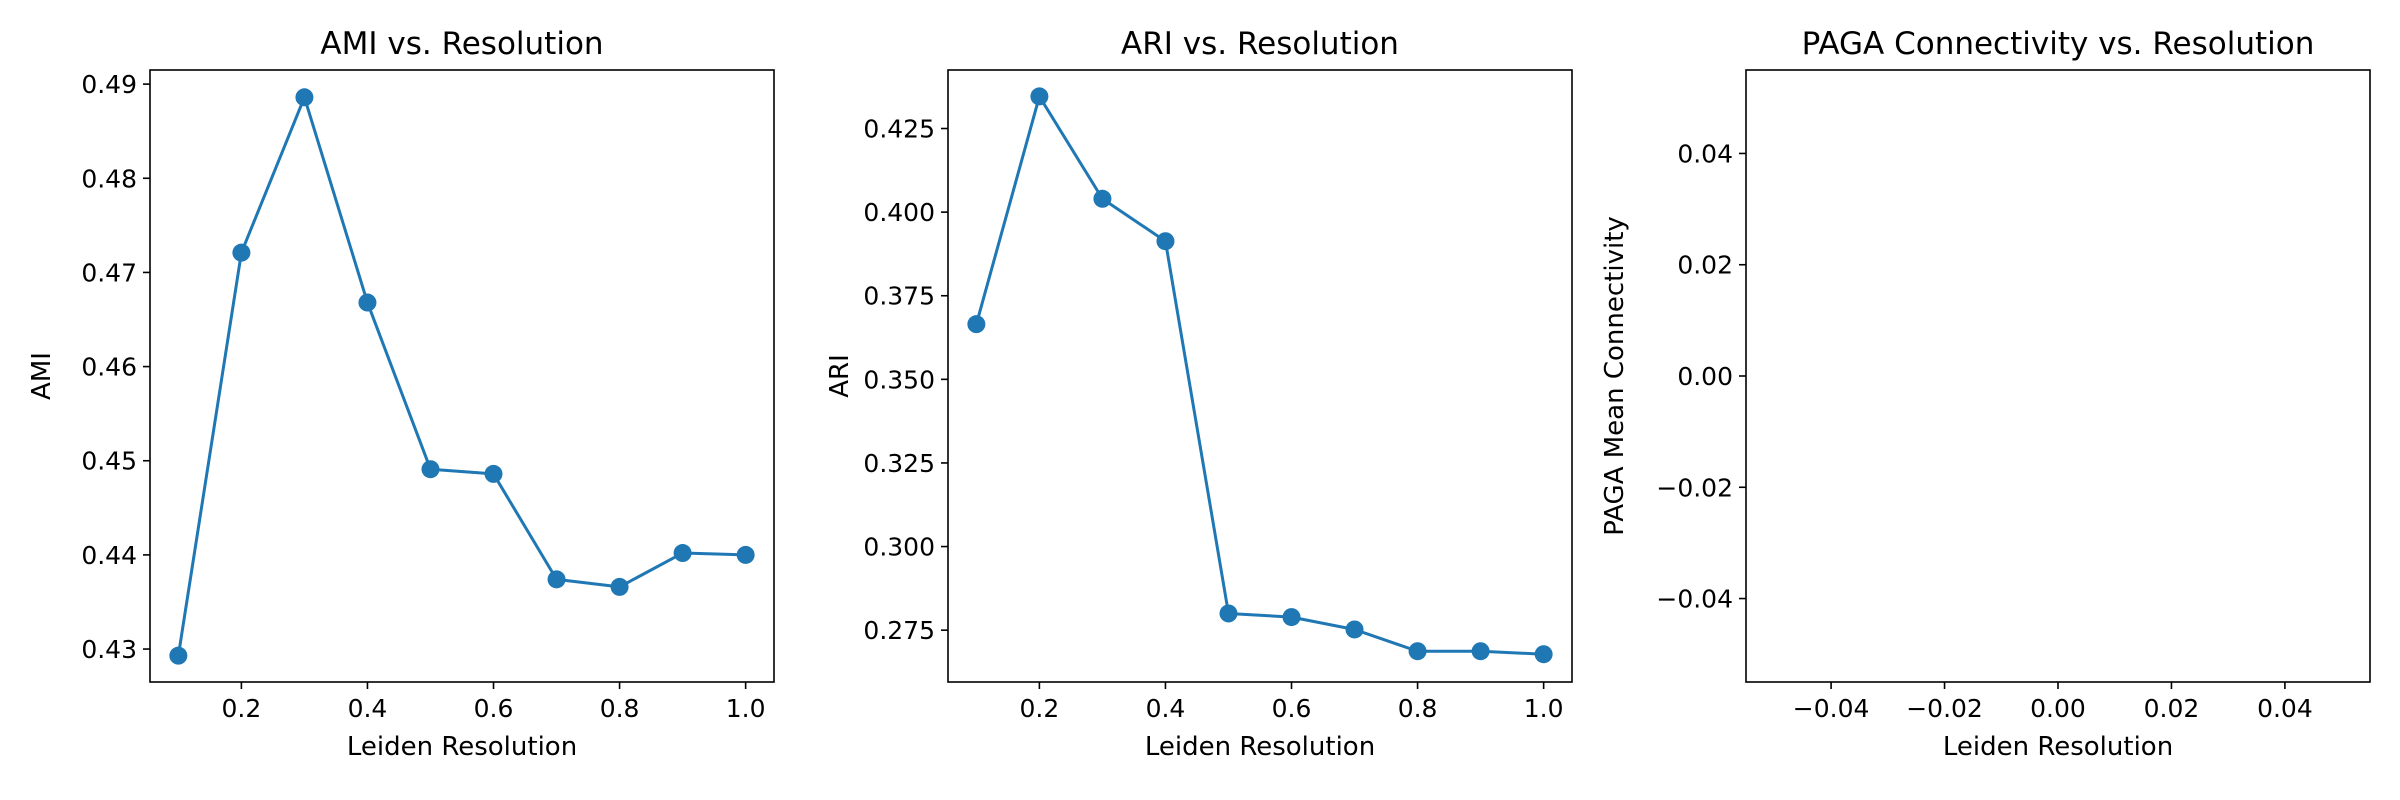  What do you see at coordinates (899, 296) in the screenshot?
I see `y-tick-label: 0.375` at bounding box center [899, 296].